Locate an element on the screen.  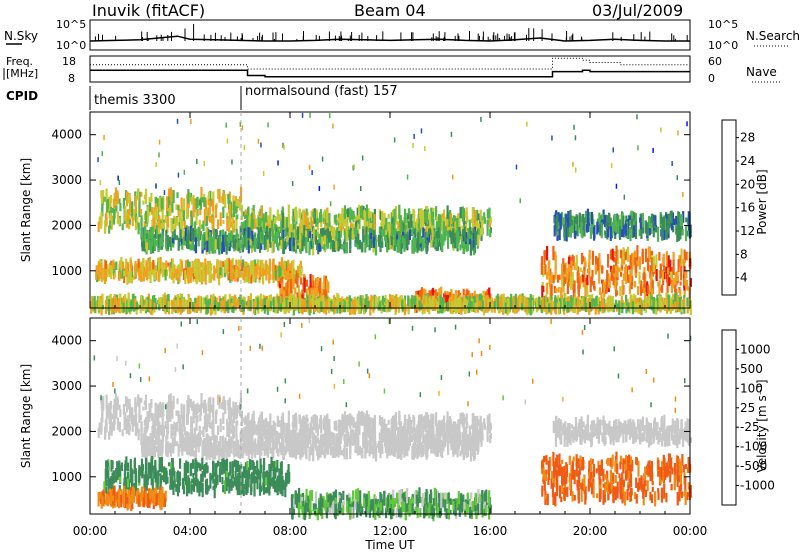
cpid-segment-1: themis 3300 is located at coordinates (135, 100).